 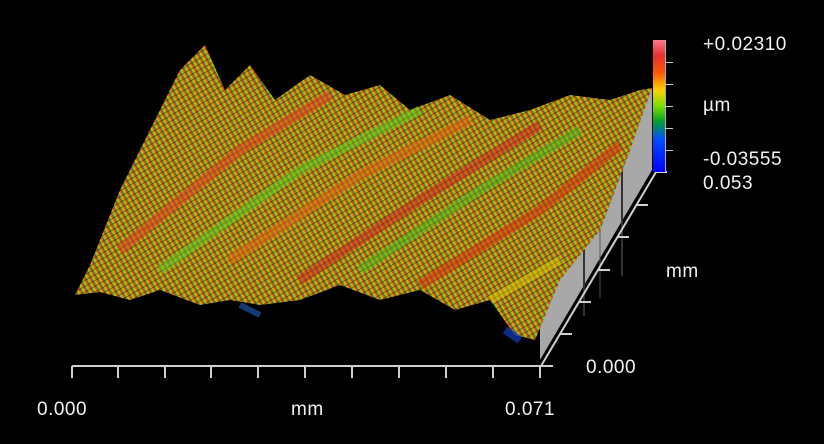 What do you see at coordinates (62, 409) in the screenshot?
I see `x-min-label: 0.000` at bounding box center [62, 409].